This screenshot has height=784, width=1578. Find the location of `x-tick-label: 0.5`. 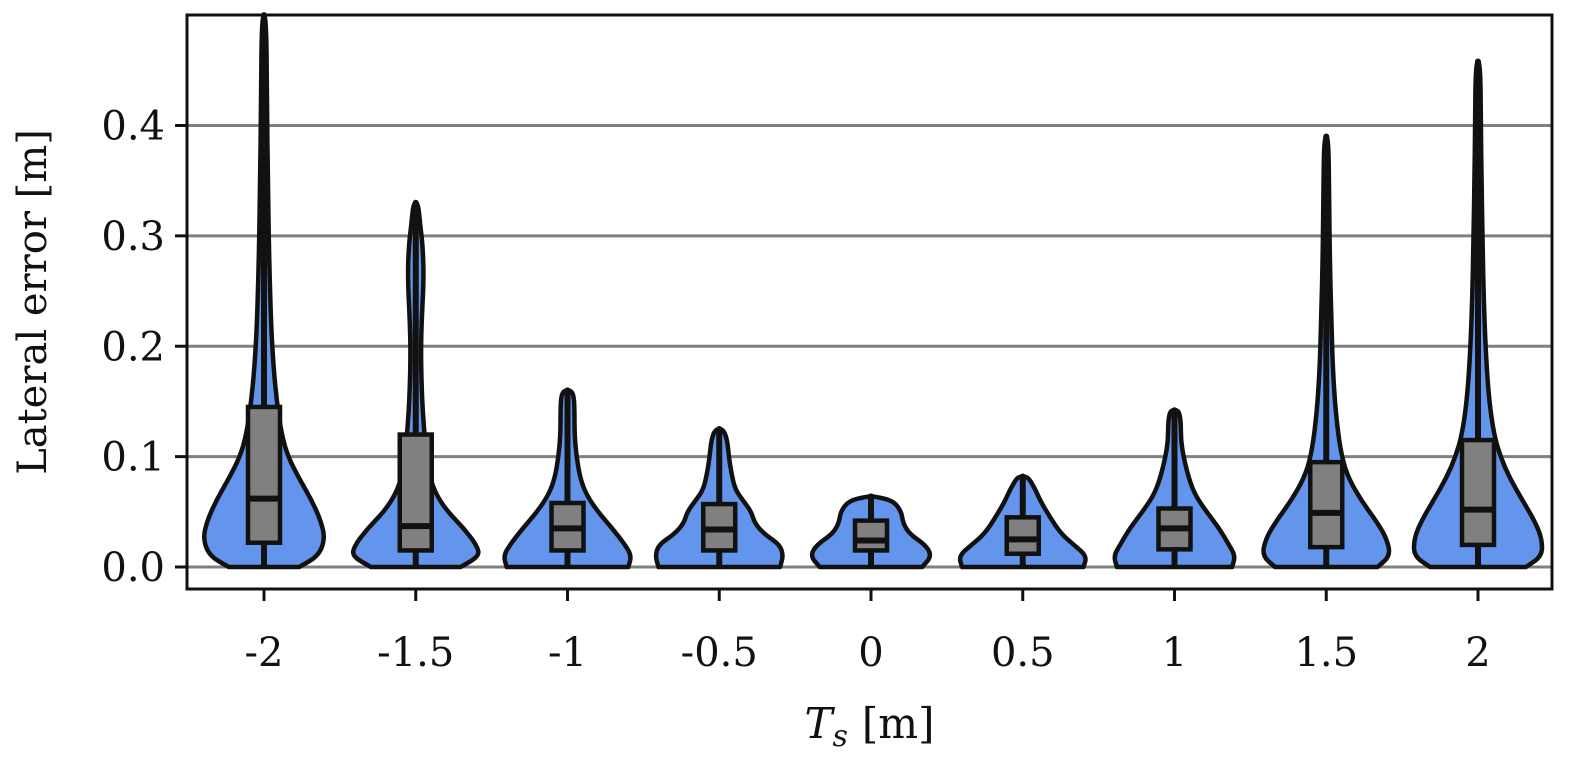

x-tick-label: 0.5 is located at coordinates (1023, 653).